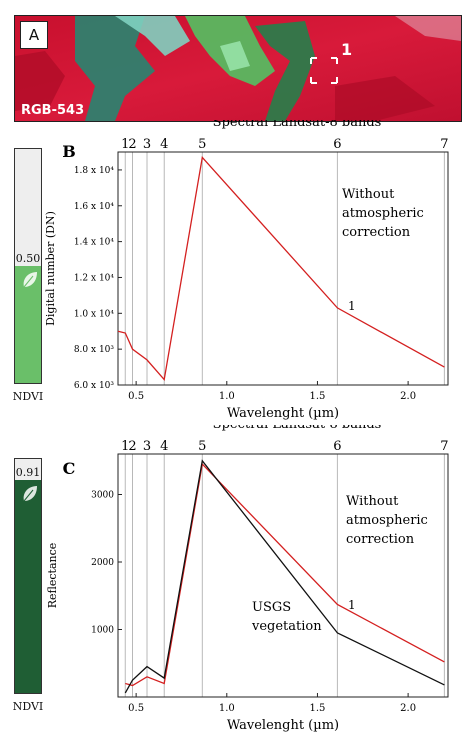 Image resolution: width=474 pixels, height=752 pixels. What do you see at coordinates (102, 563) in the screenshot?
I see `y-tick-label: 2000` at bounding box center [102, 563].